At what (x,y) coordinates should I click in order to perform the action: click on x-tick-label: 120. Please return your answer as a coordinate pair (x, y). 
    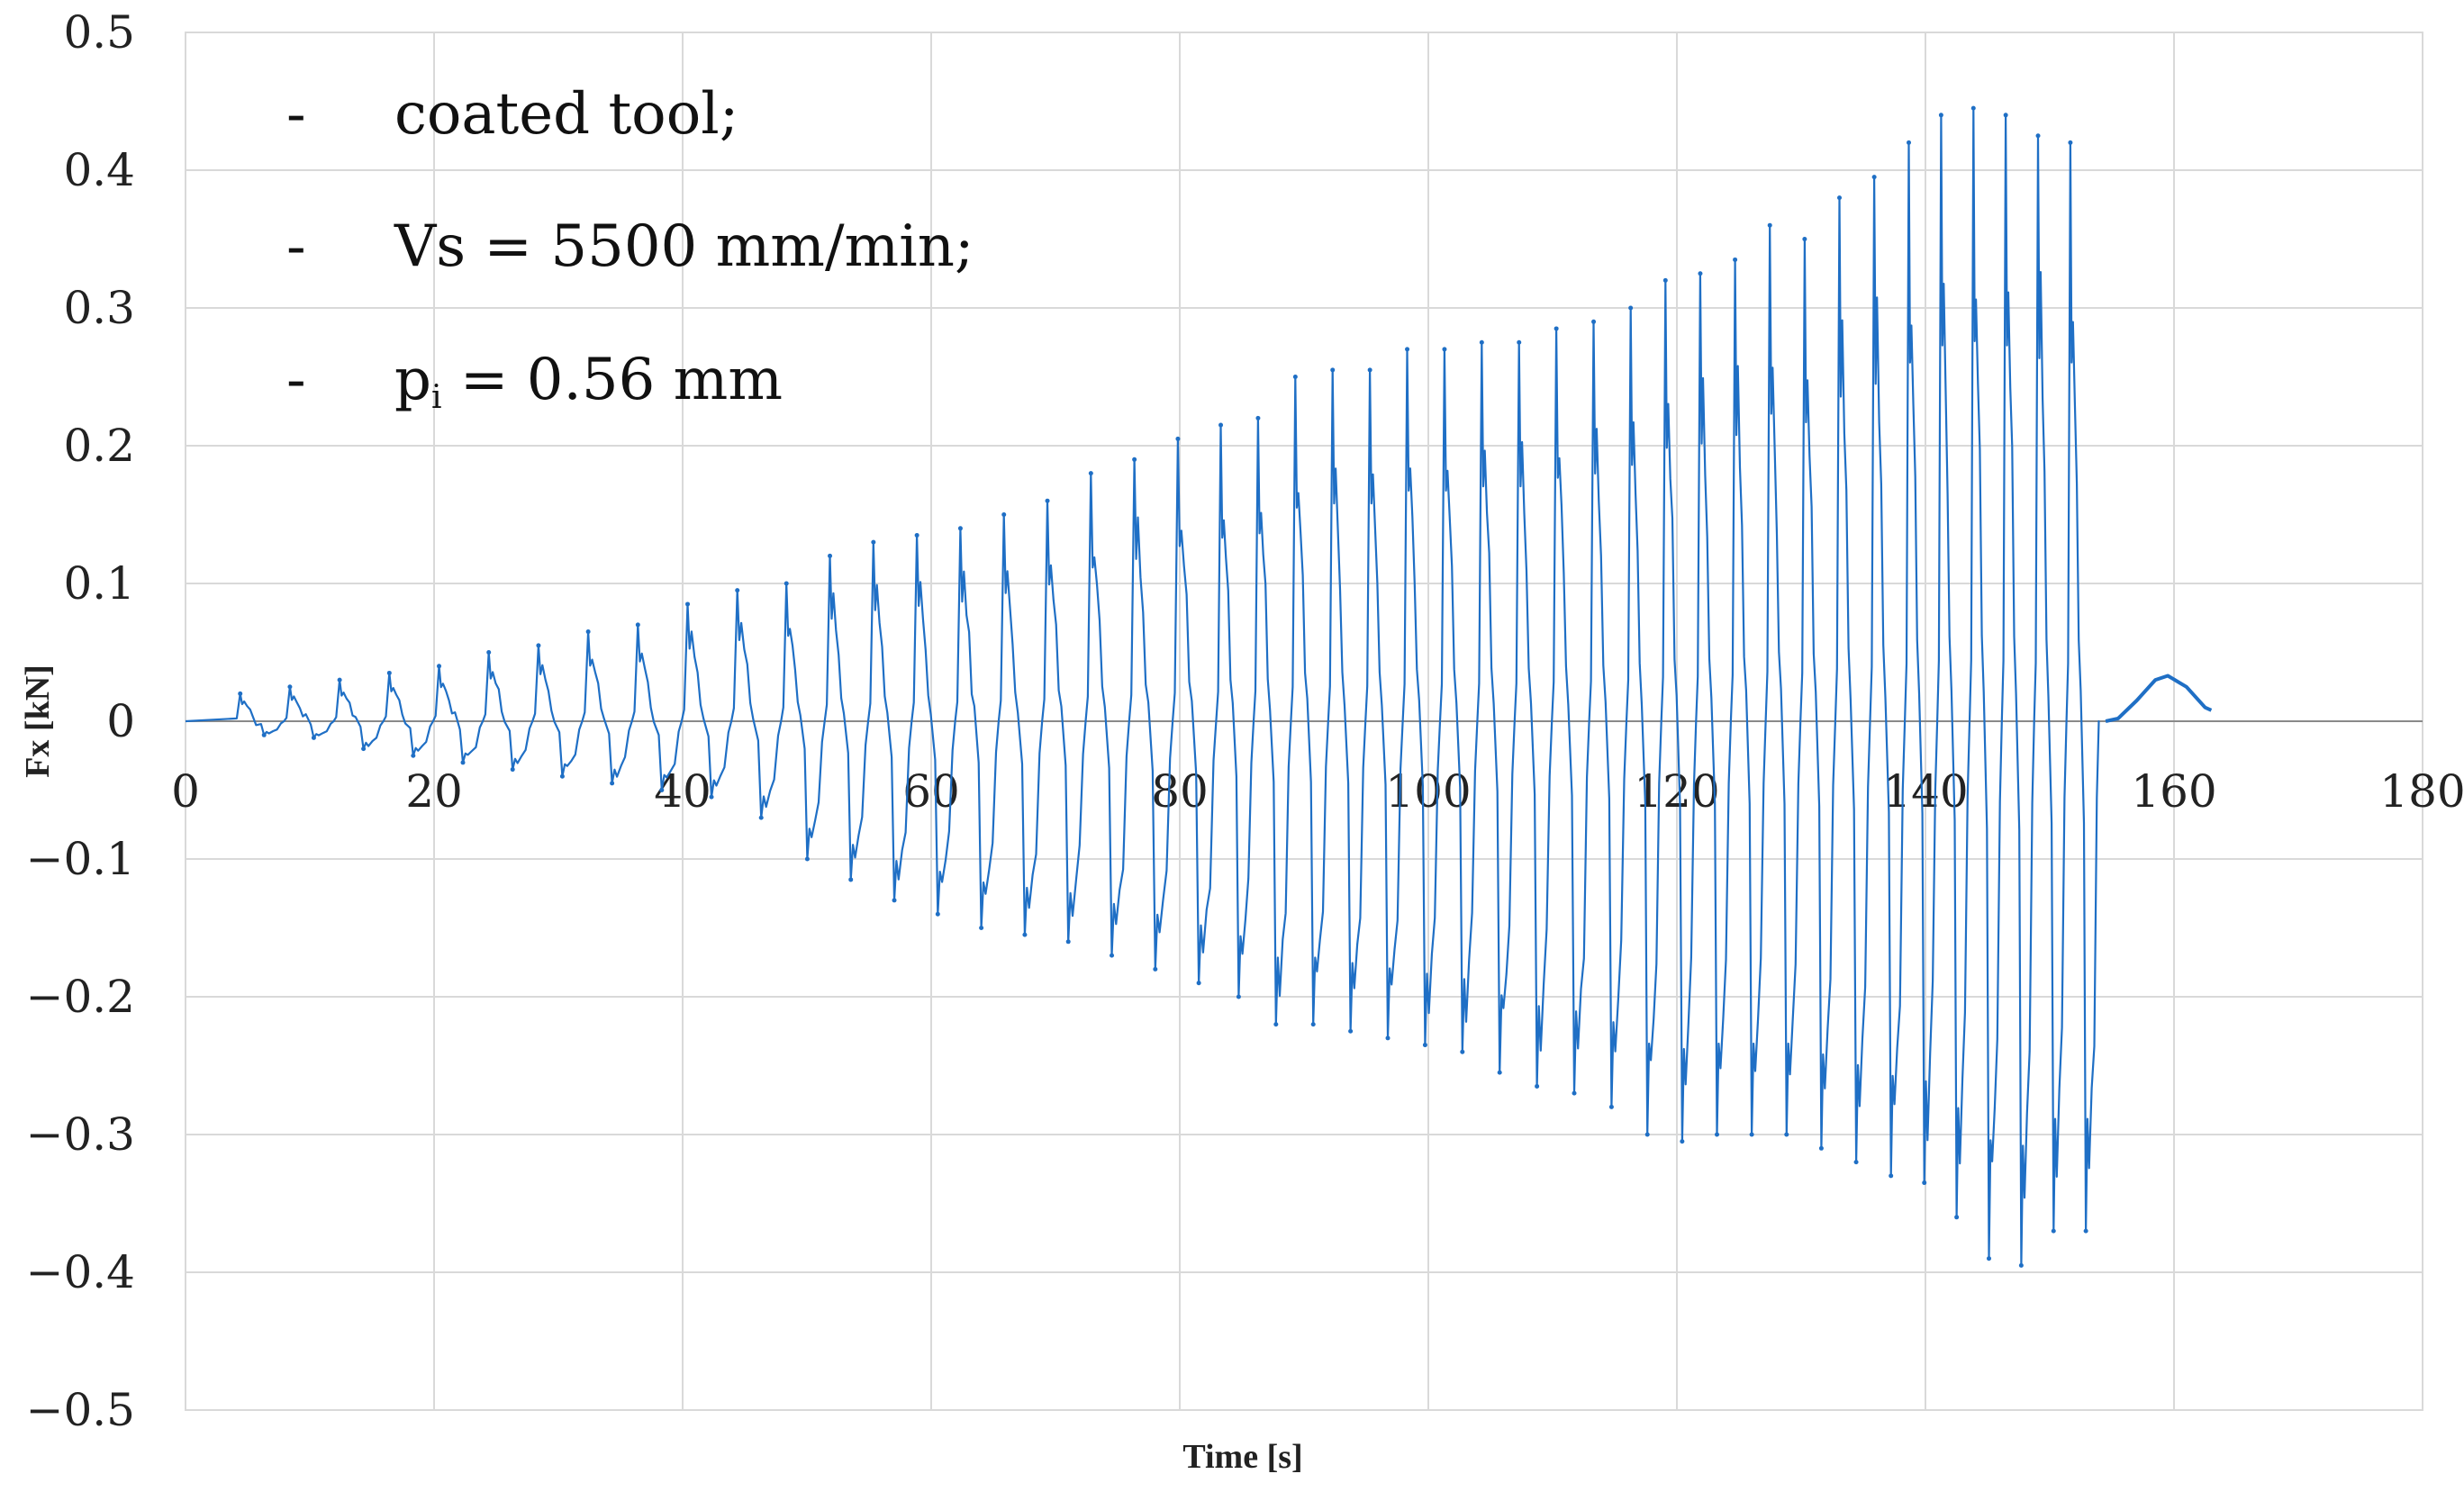
    Looking at the image, I should click on (1676, 791).